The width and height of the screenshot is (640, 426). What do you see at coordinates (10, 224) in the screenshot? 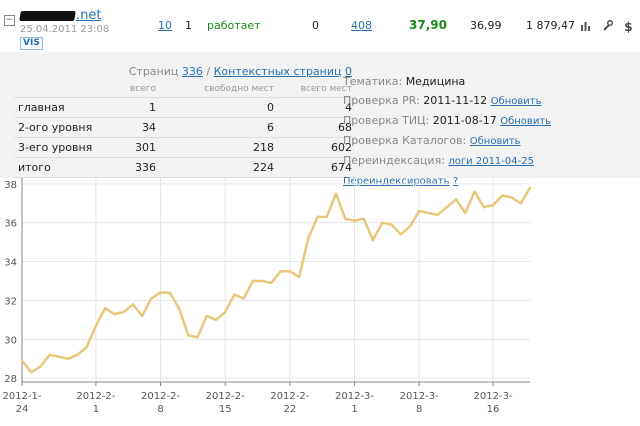
I see `y-tick-label: 36` at bounding box center [10, 224].